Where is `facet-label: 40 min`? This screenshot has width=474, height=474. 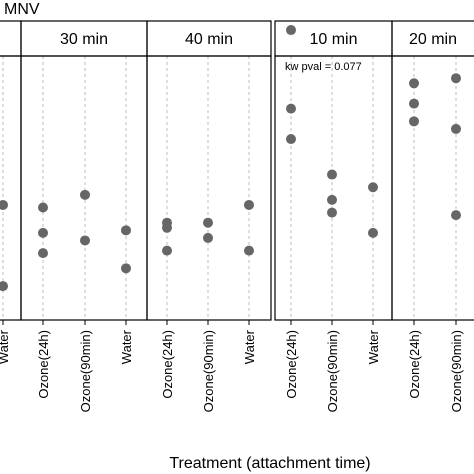 facet-label: 40 min is located at coordinates (209, 39).